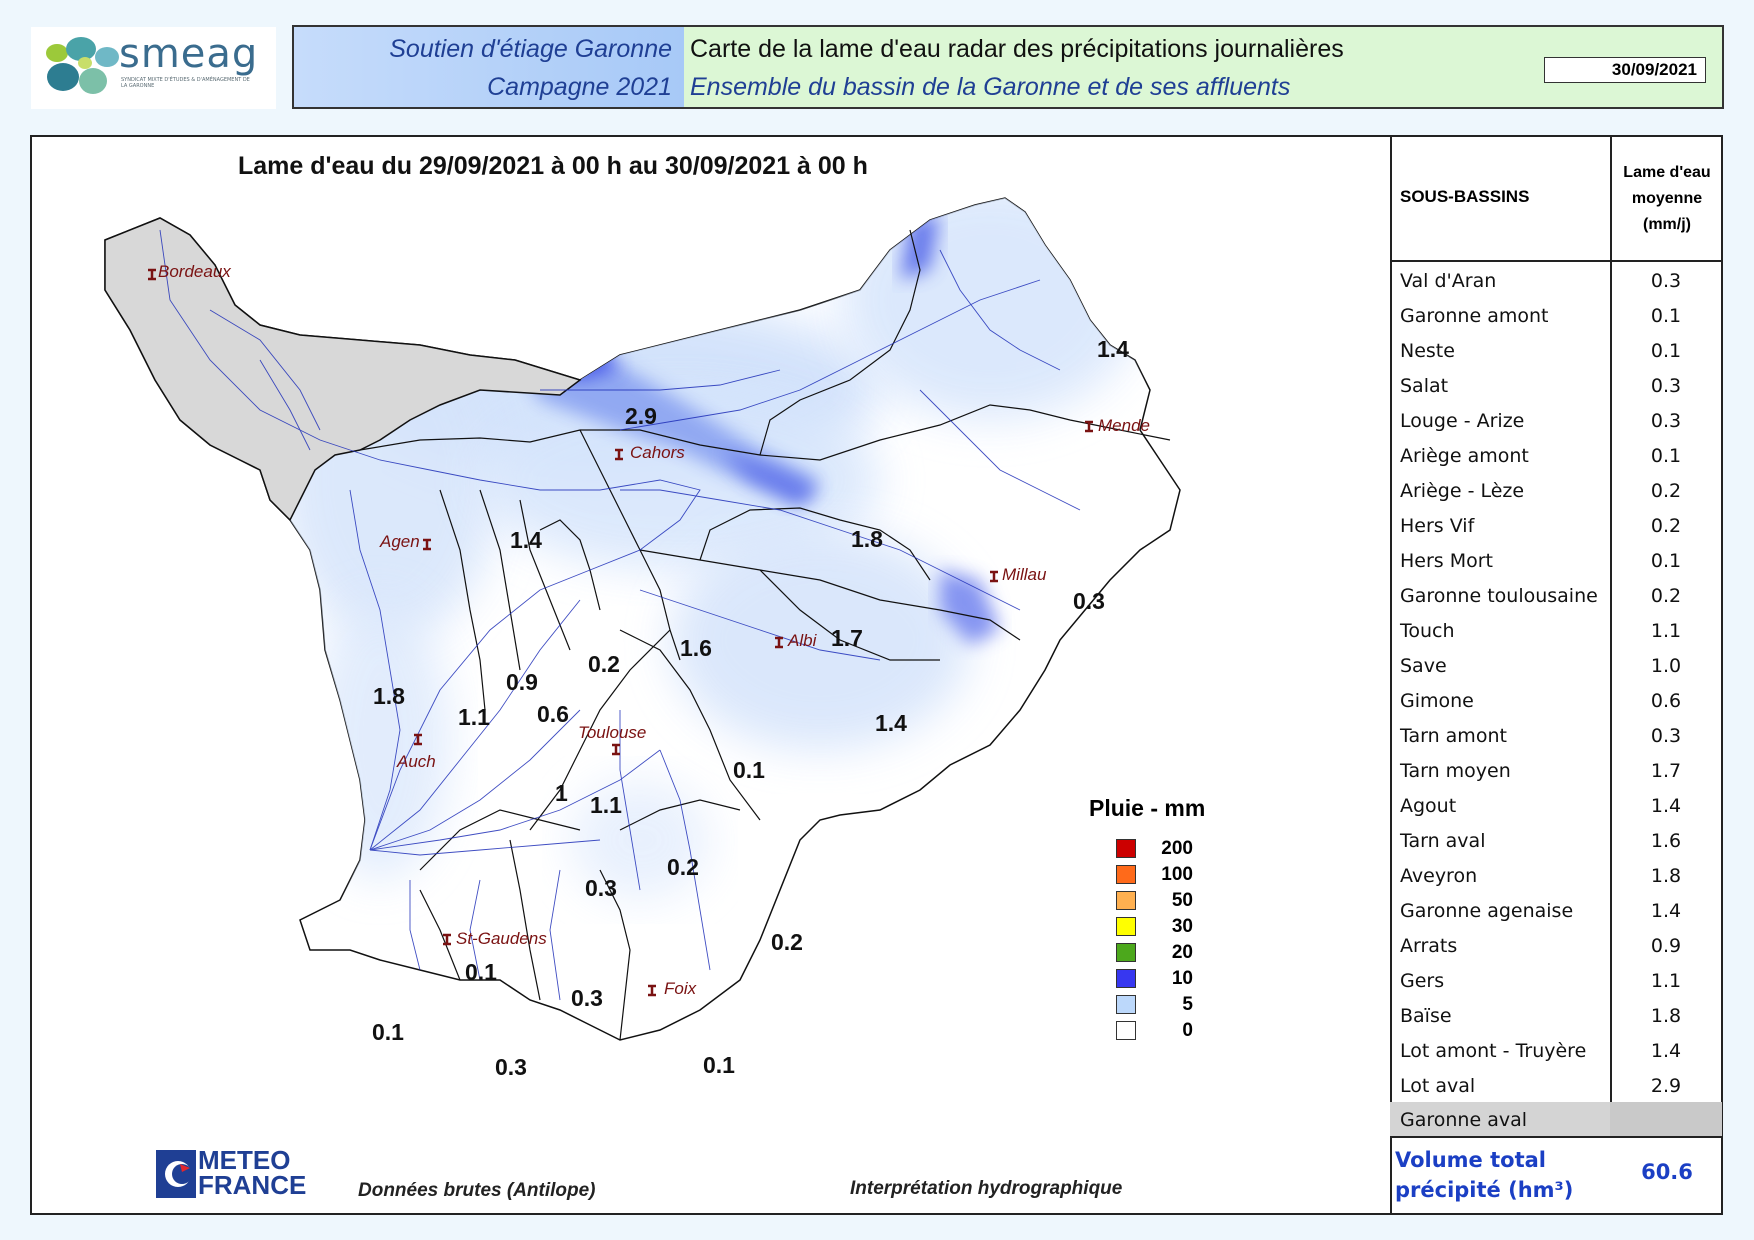 The width and height of the screenshot is (1754, 1240). What do you see at coordinates (1667, 172) in the screenshot?
I see `header-value-line1: Lame d'eau` at bounding box center [1667, 172].